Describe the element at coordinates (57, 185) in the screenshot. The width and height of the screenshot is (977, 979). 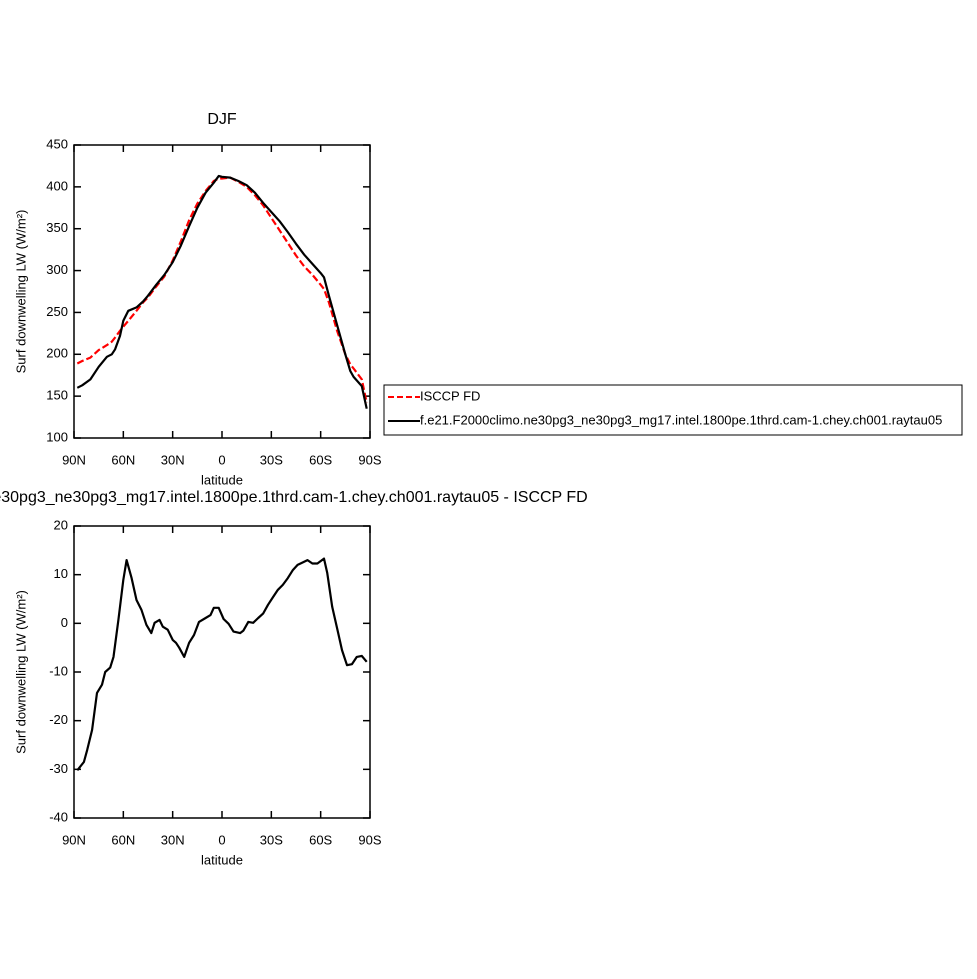
I see `y-tick-label: 400` at that location.